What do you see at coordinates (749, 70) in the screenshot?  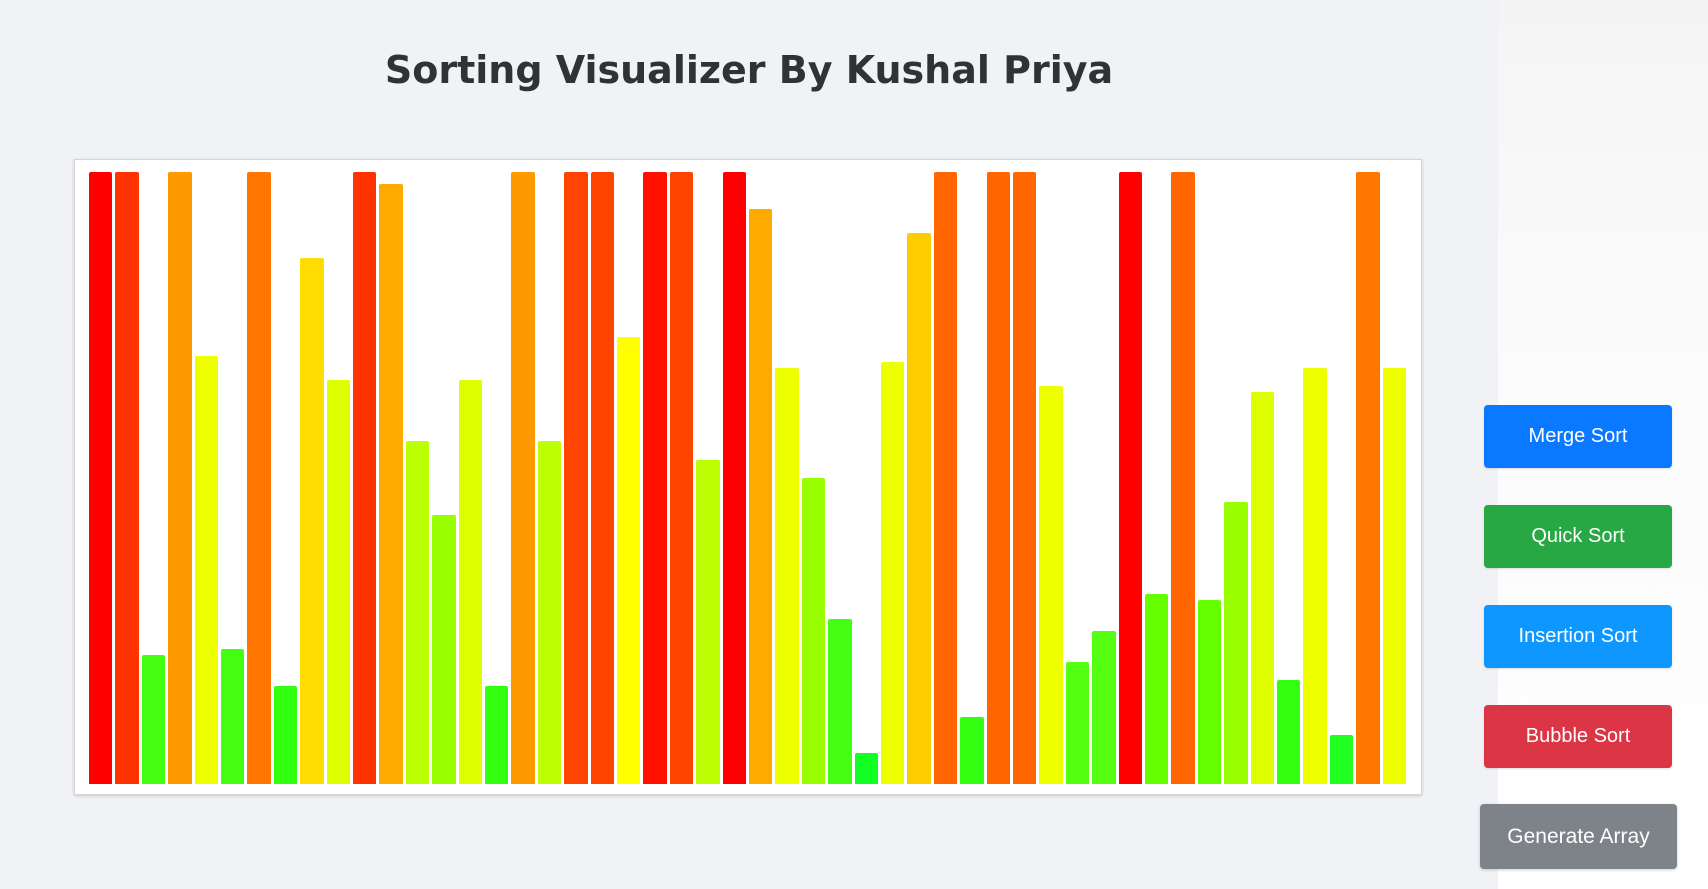 I see `page-title: Sorting Visualizer By Kushal Priya` at bounding box center [749, 70].